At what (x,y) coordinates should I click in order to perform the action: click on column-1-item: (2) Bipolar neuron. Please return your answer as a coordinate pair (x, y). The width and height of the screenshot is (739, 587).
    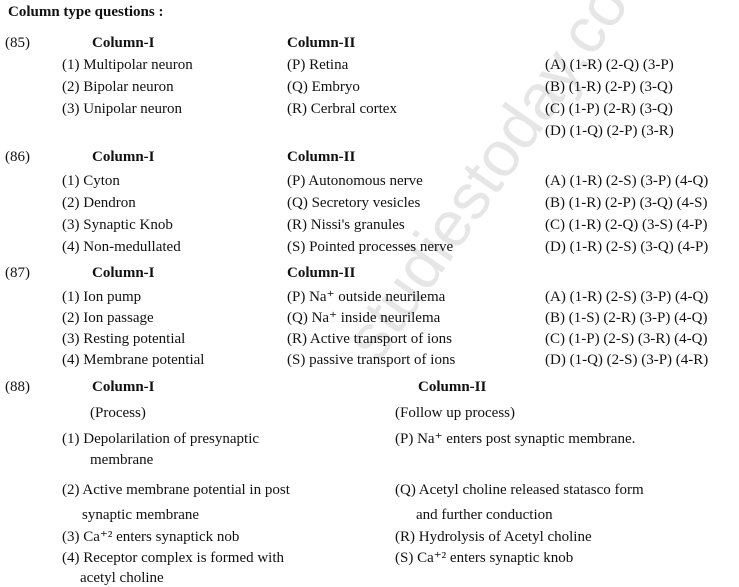
    Looking at the image, I should click on (118, 87).